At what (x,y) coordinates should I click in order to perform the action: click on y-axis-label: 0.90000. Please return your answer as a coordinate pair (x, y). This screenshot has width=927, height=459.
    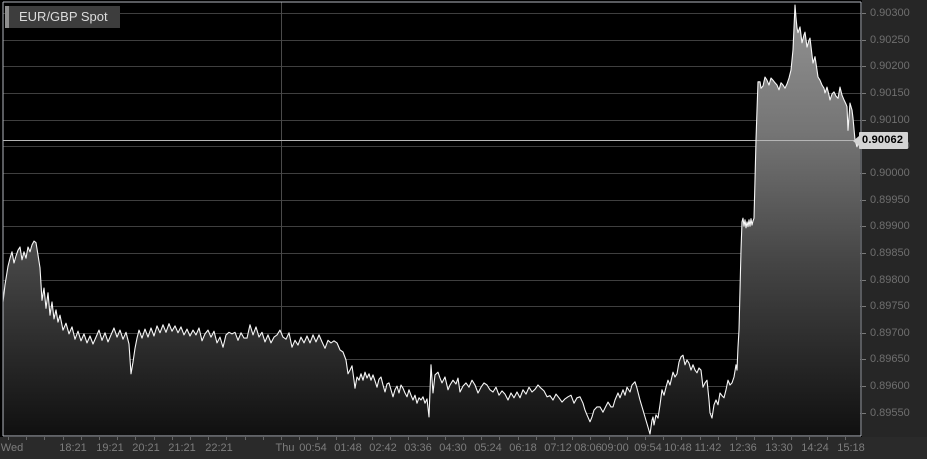
    Looking at the image, I should click on (890, 173).